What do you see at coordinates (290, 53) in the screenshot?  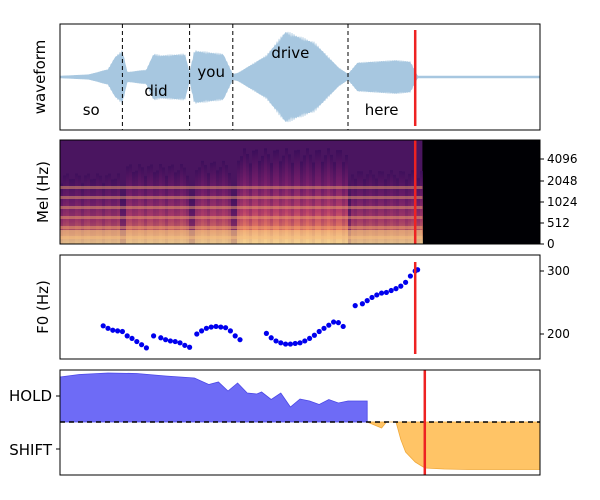 I see `word-label: drive` at bounding box center [290, 53].